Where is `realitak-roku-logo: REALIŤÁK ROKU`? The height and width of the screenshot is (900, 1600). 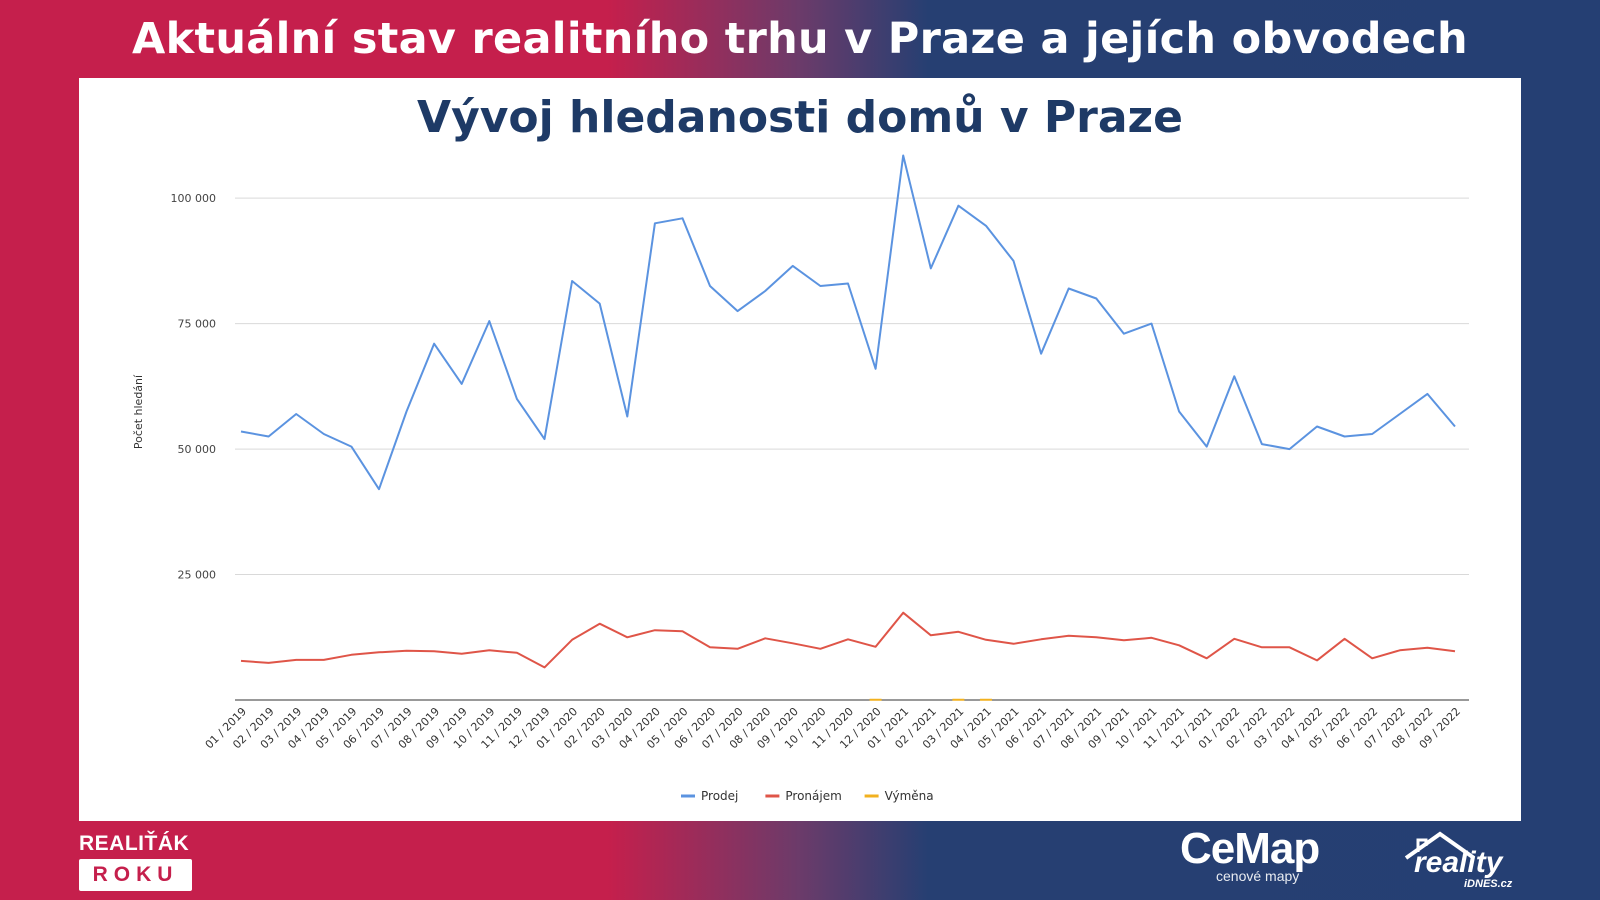 realitak-roku-logo: REALIŤÁK ROKU is located at coordinates (137, 861).